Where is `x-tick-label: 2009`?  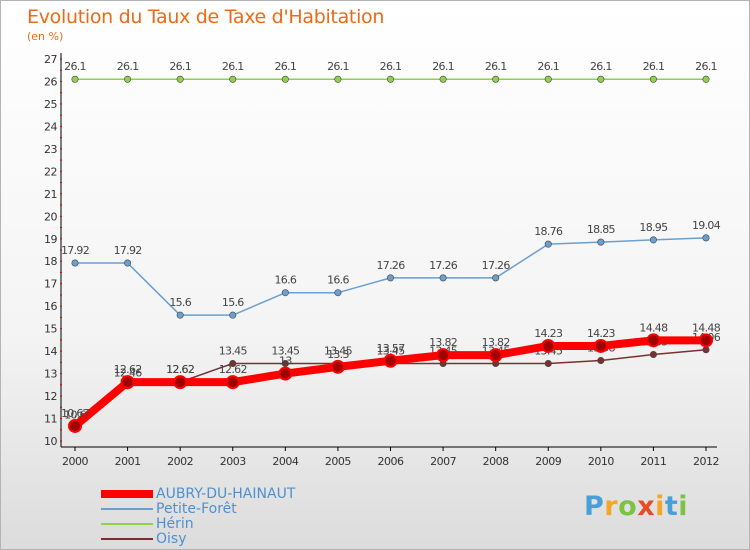 x-tick-label: 2009 is located at coordinates (548, 461).